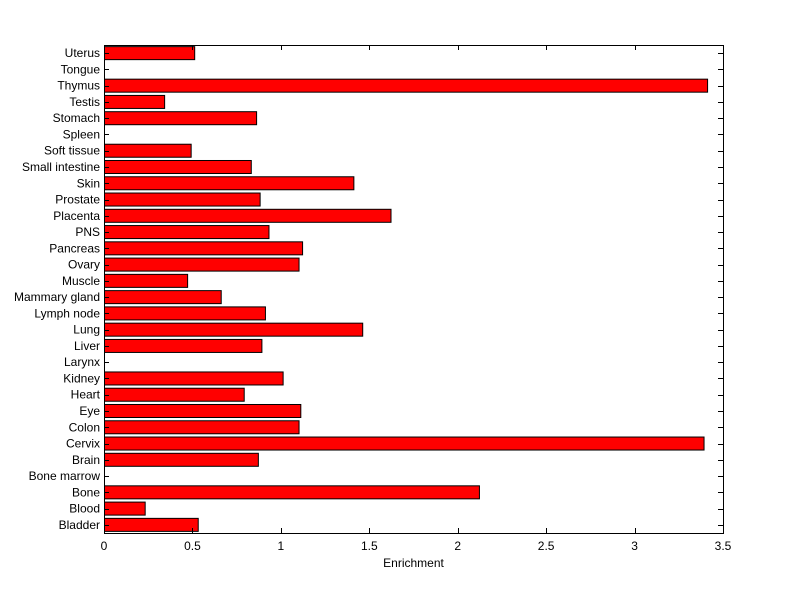  What do you see at coordinates (234, 329) in the screenshot?
I see `bar-lung` at bounding box center [234, 329].